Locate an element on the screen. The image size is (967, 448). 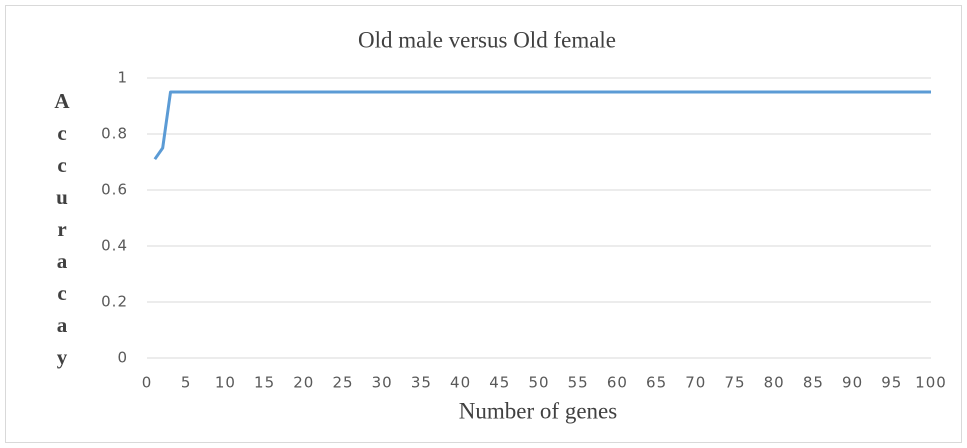
x-tick-label: 85 is located at coordinates (813, 383).